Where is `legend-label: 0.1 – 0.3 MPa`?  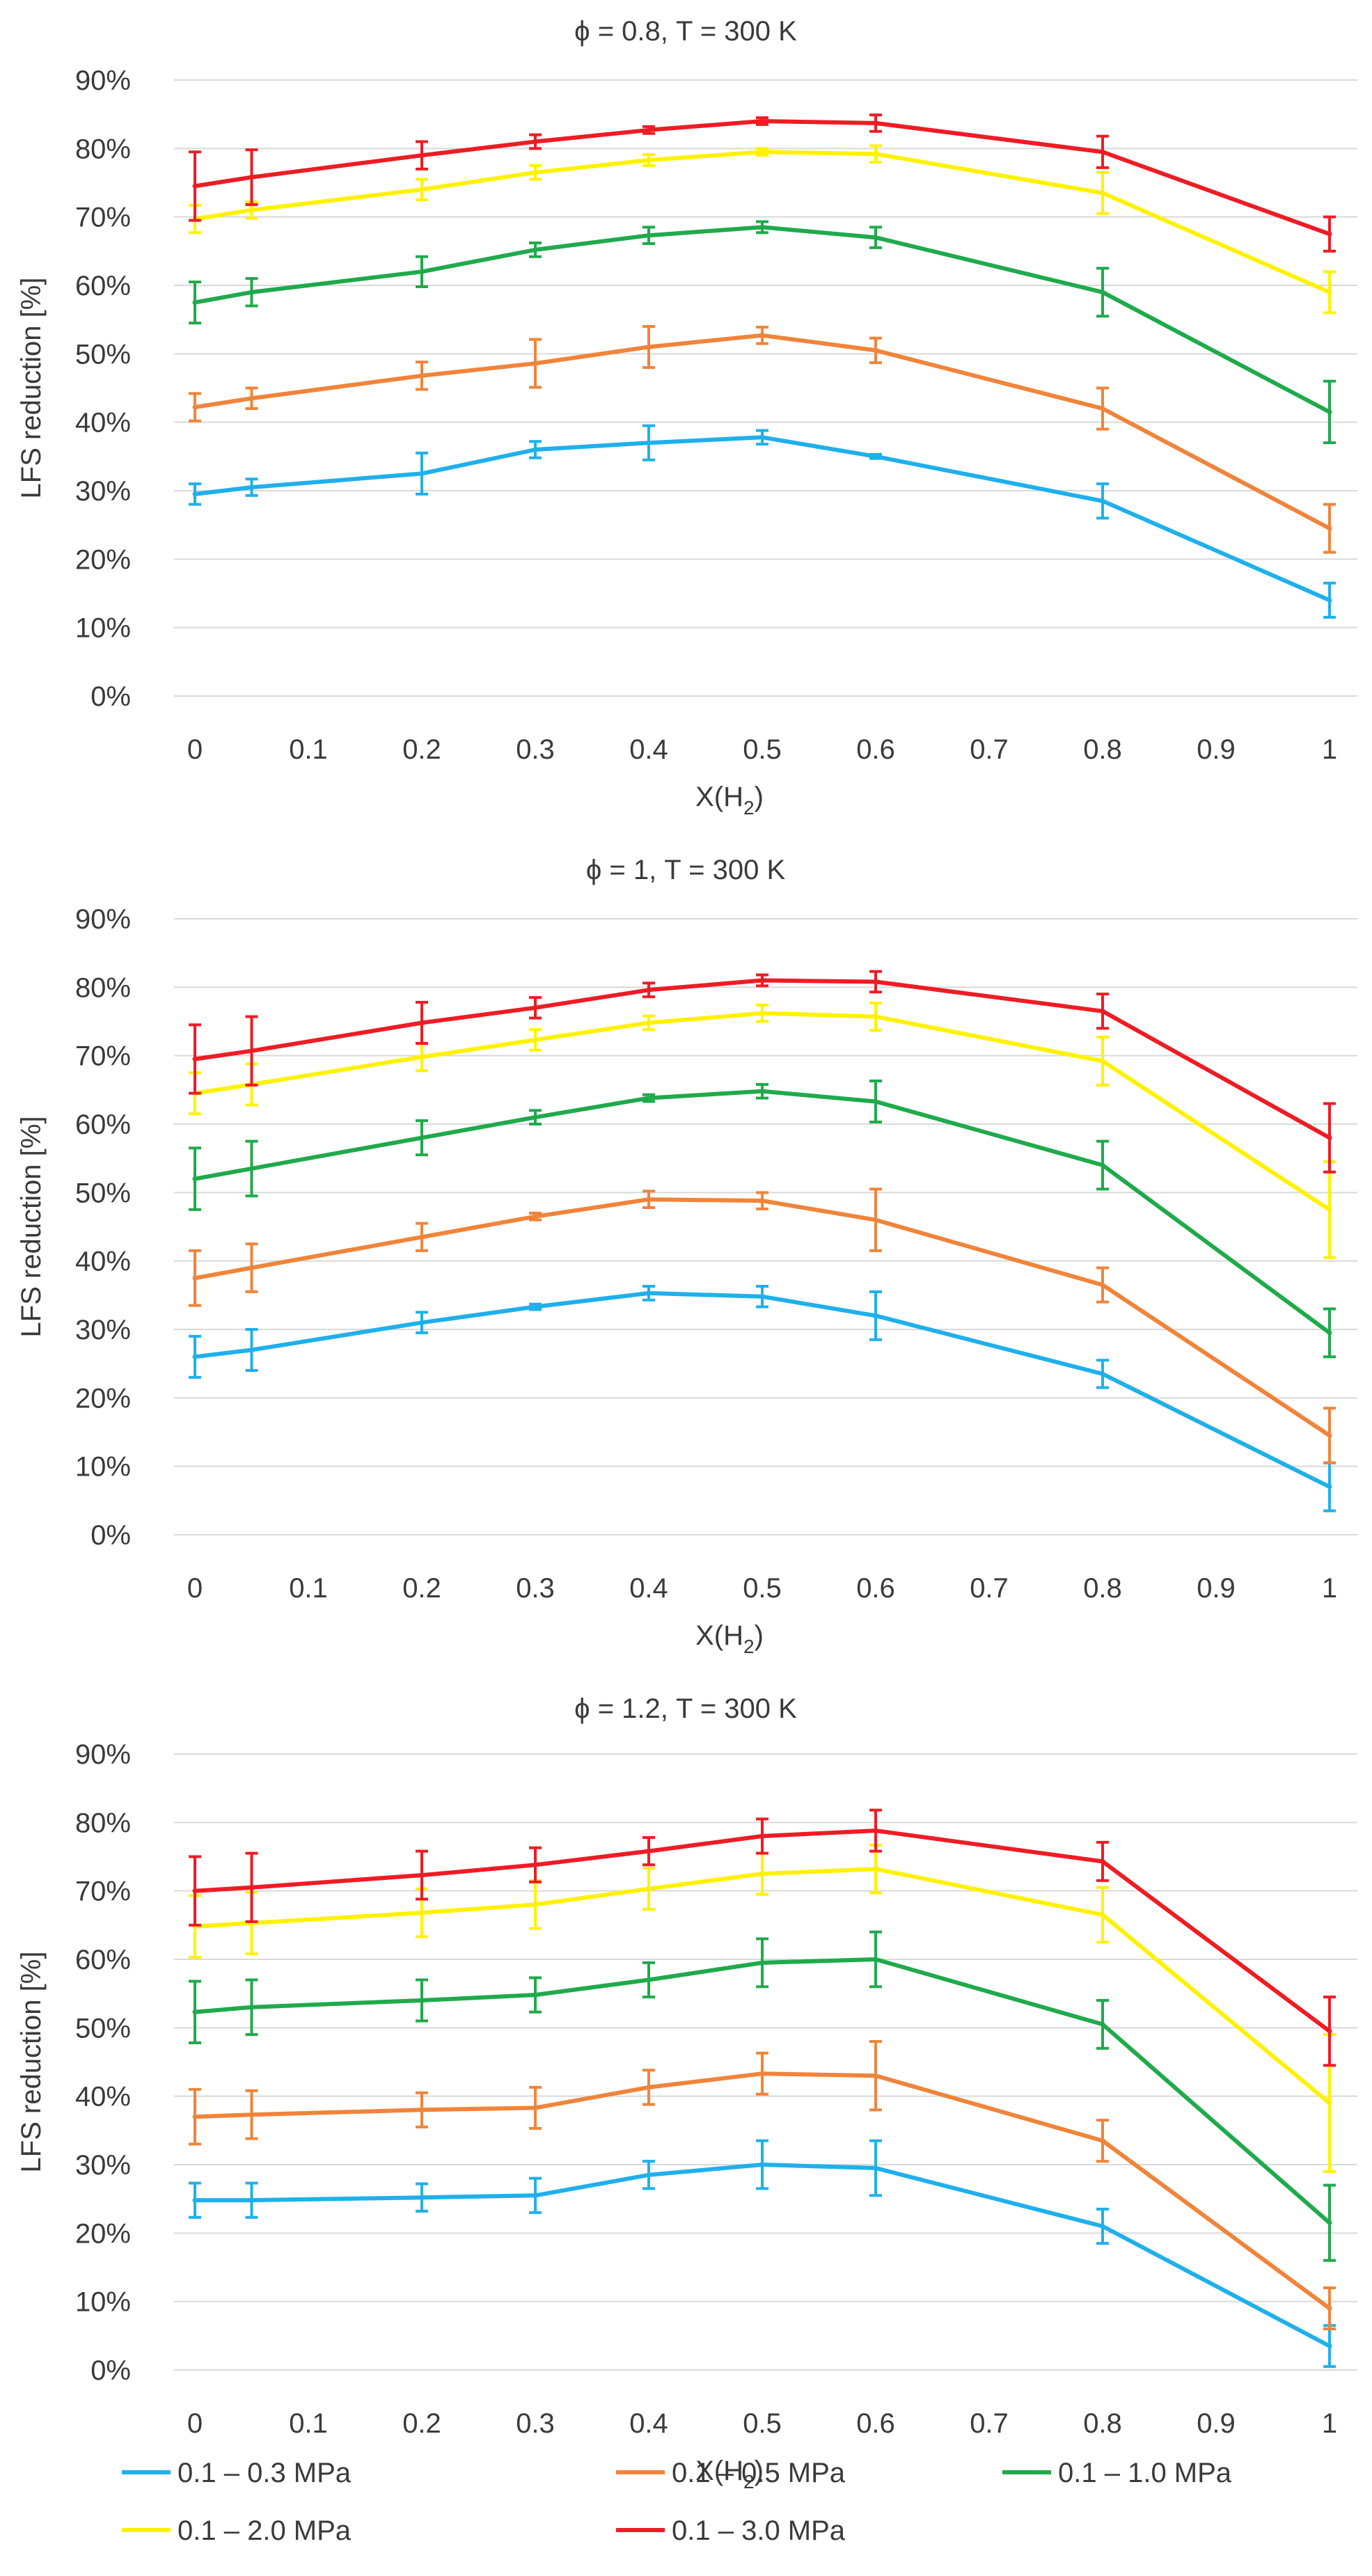
legend-label: 0.1 – 0.3 MPa is located at coordinates (265, 2473).